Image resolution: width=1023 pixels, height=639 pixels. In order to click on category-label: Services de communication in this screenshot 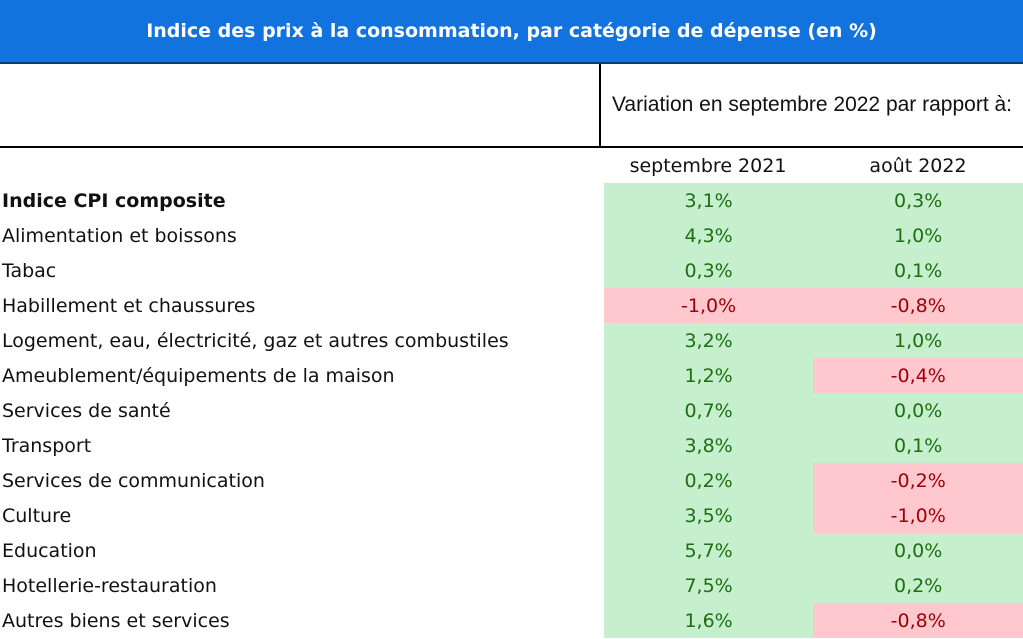, I will do `click(133, 480)`.